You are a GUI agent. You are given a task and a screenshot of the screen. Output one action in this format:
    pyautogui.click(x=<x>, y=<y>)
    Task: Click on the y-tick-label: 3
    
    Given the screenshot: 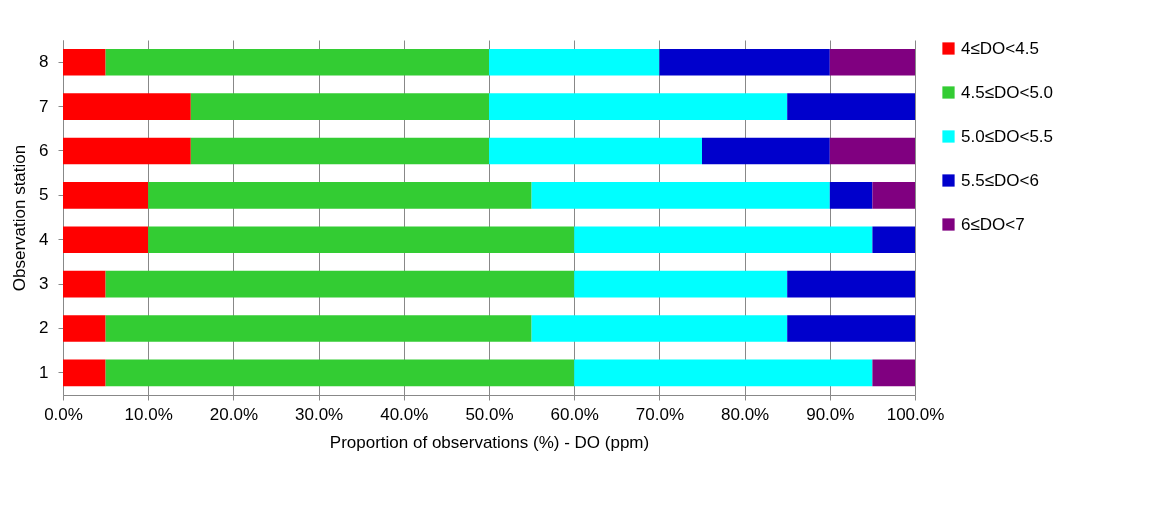 What is the action you would take?
    pyautogui.click(x=44, y=284)
    